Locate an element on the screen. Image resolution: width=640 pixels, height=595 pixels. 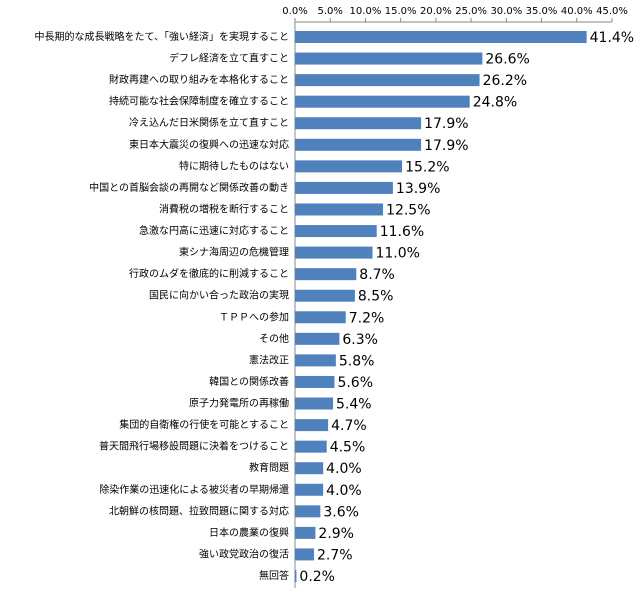
x-tick-label: 20.0% is located at coordinates (436, 11).